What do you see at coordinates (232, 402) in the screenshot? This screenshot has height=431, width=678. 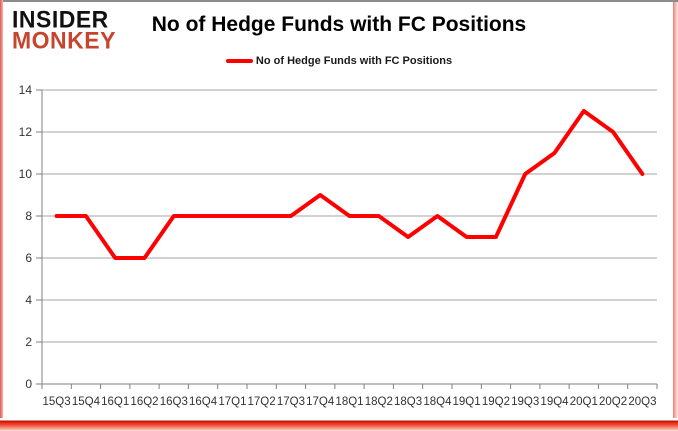 I see `svg-text: 17Q1` at bounding box center [232, 402].